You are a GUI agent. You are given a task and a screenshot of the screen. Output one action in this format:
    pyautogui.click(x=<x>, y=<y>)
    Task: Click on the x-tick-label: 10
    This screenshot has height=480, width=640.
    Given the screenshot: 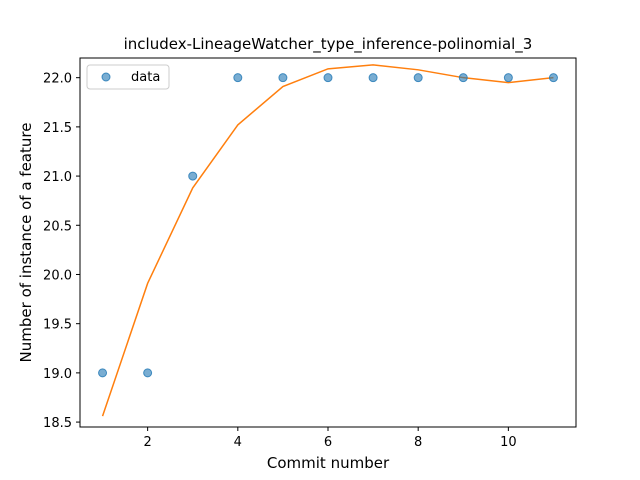 What is the action you would take?
    pyautogui.click(x=508, y=442)
    